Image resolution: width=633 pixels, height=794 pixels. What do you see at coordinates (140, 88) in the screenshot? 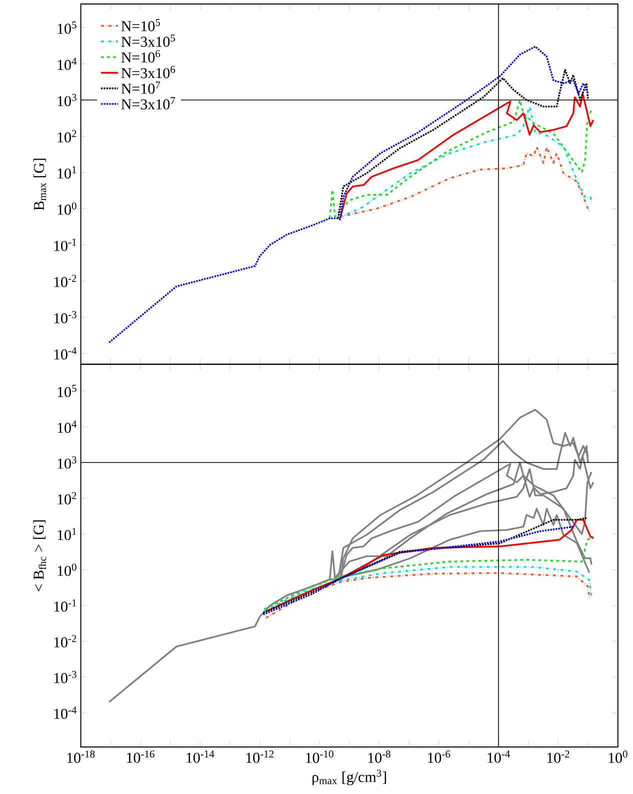
I see `legend-label: N=10$^{7}$` at bounding box center [140, 88].